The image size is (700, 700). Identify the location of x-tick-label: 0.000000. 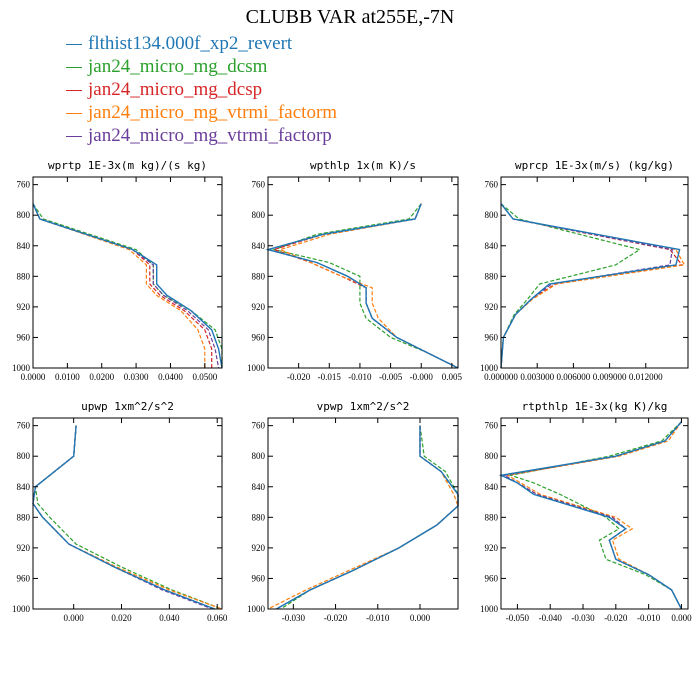
(501, 377).